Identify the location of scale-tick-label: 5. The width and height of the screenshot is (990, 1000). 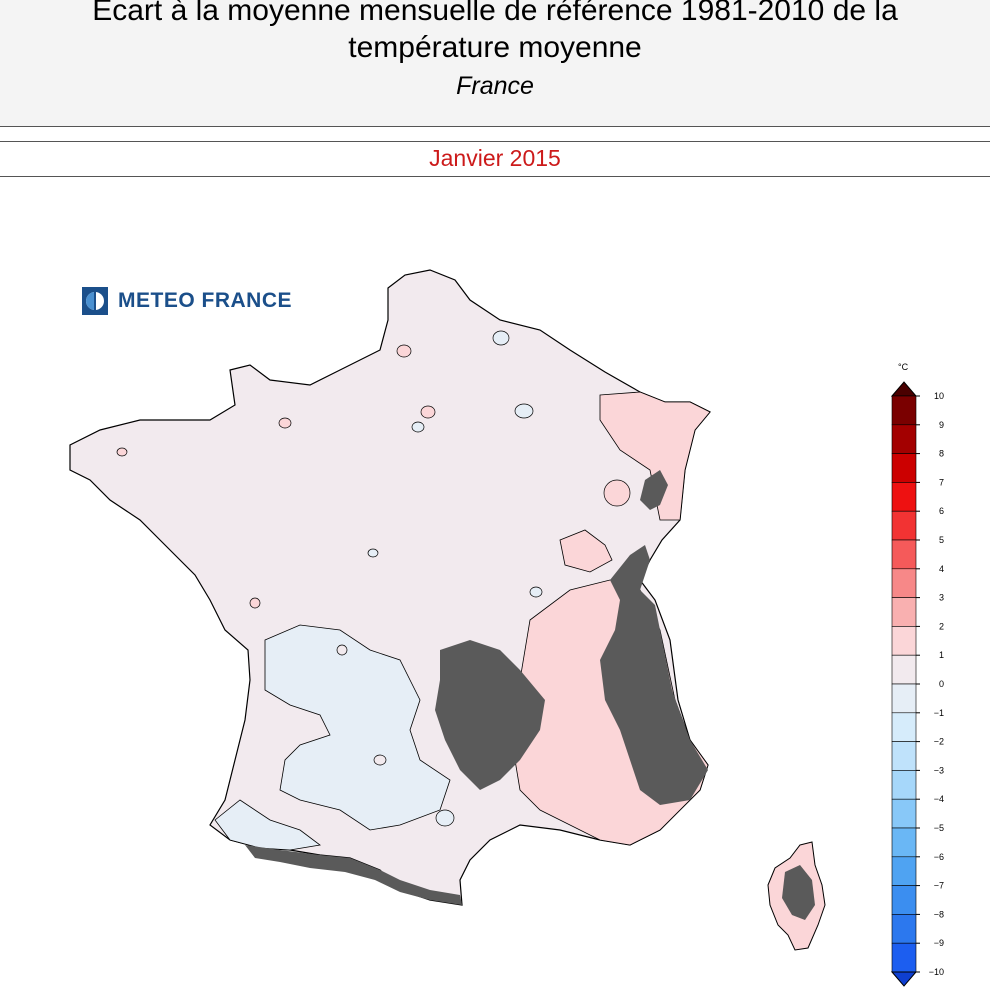
(941, 540).